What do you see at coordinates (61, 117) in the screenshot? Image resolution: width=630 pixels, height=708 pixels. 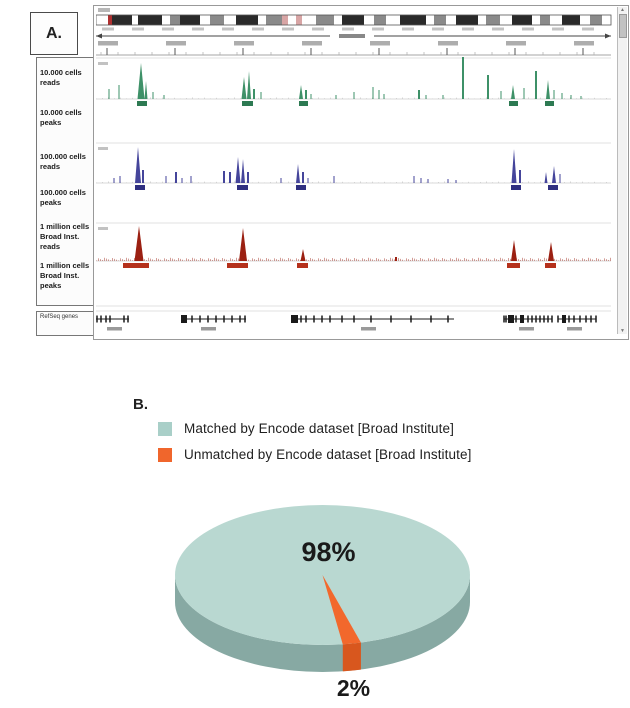 I see `track-label-10000-peaks: 10.000 cells peaks` at bounding box center [61, 117].